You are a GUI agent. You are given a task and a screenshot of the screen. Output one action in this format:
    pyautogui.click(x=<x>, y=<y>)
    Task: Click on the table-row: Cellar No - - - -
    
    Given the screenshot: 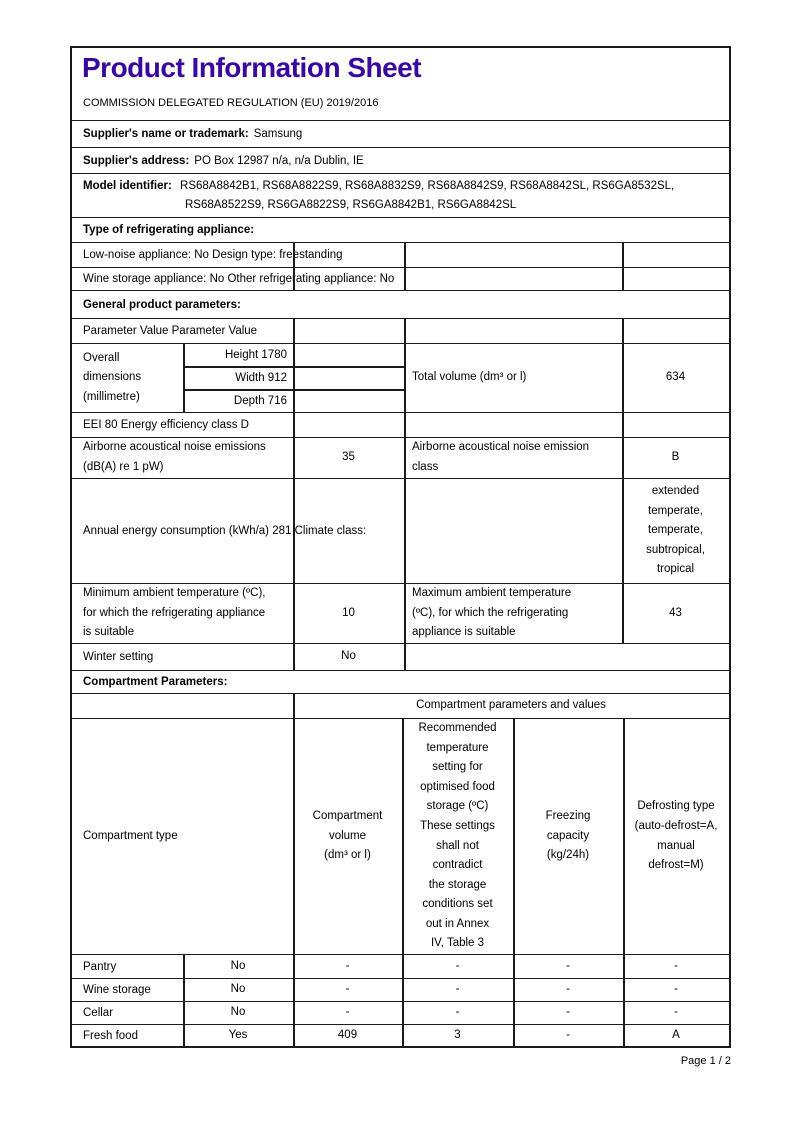 What is the action you would take?
    pyautogui.click(x=400, y=1012)
    